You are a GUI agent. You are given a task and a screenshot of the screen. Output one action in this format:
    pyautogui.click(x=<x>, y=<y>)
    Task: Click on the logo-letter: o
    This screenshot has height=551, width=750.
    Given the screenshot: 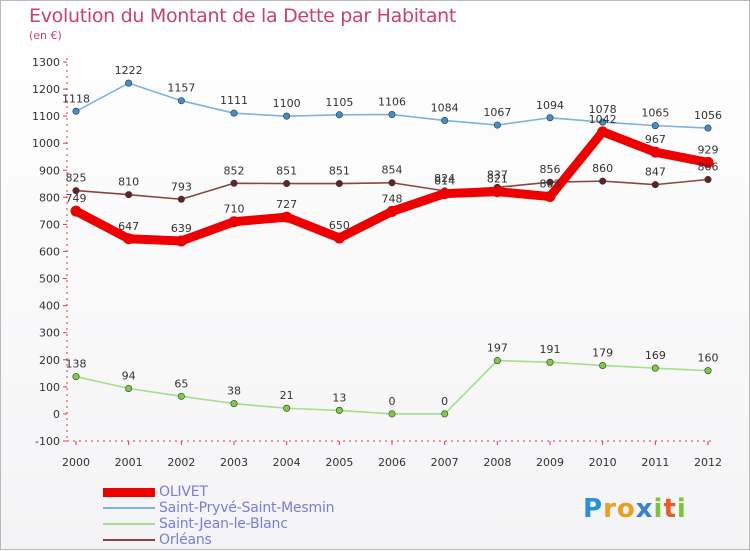 What is the action you would take?
    pyautogui.click(x=626, y=509)
    